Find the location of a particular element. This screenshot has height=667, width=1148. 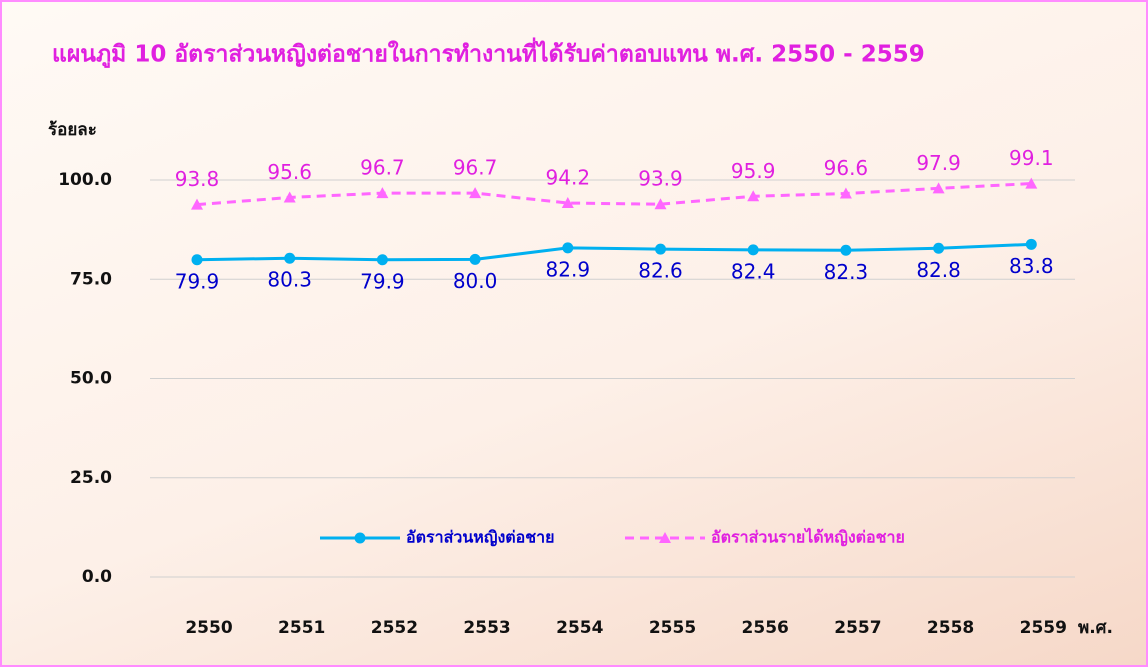

x-axis-label: พ.ศ. is located at coordinates (1095, 628).